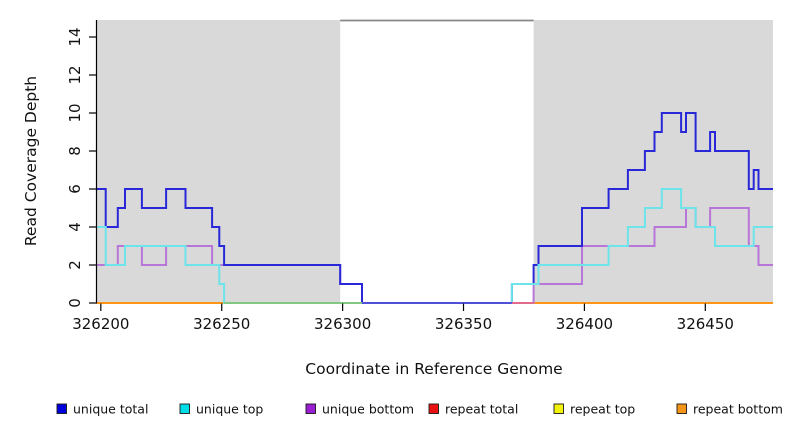  Describe the element at coordinates (602, 409) in the screenshot. I see `legend-label: repeat top` at that location.